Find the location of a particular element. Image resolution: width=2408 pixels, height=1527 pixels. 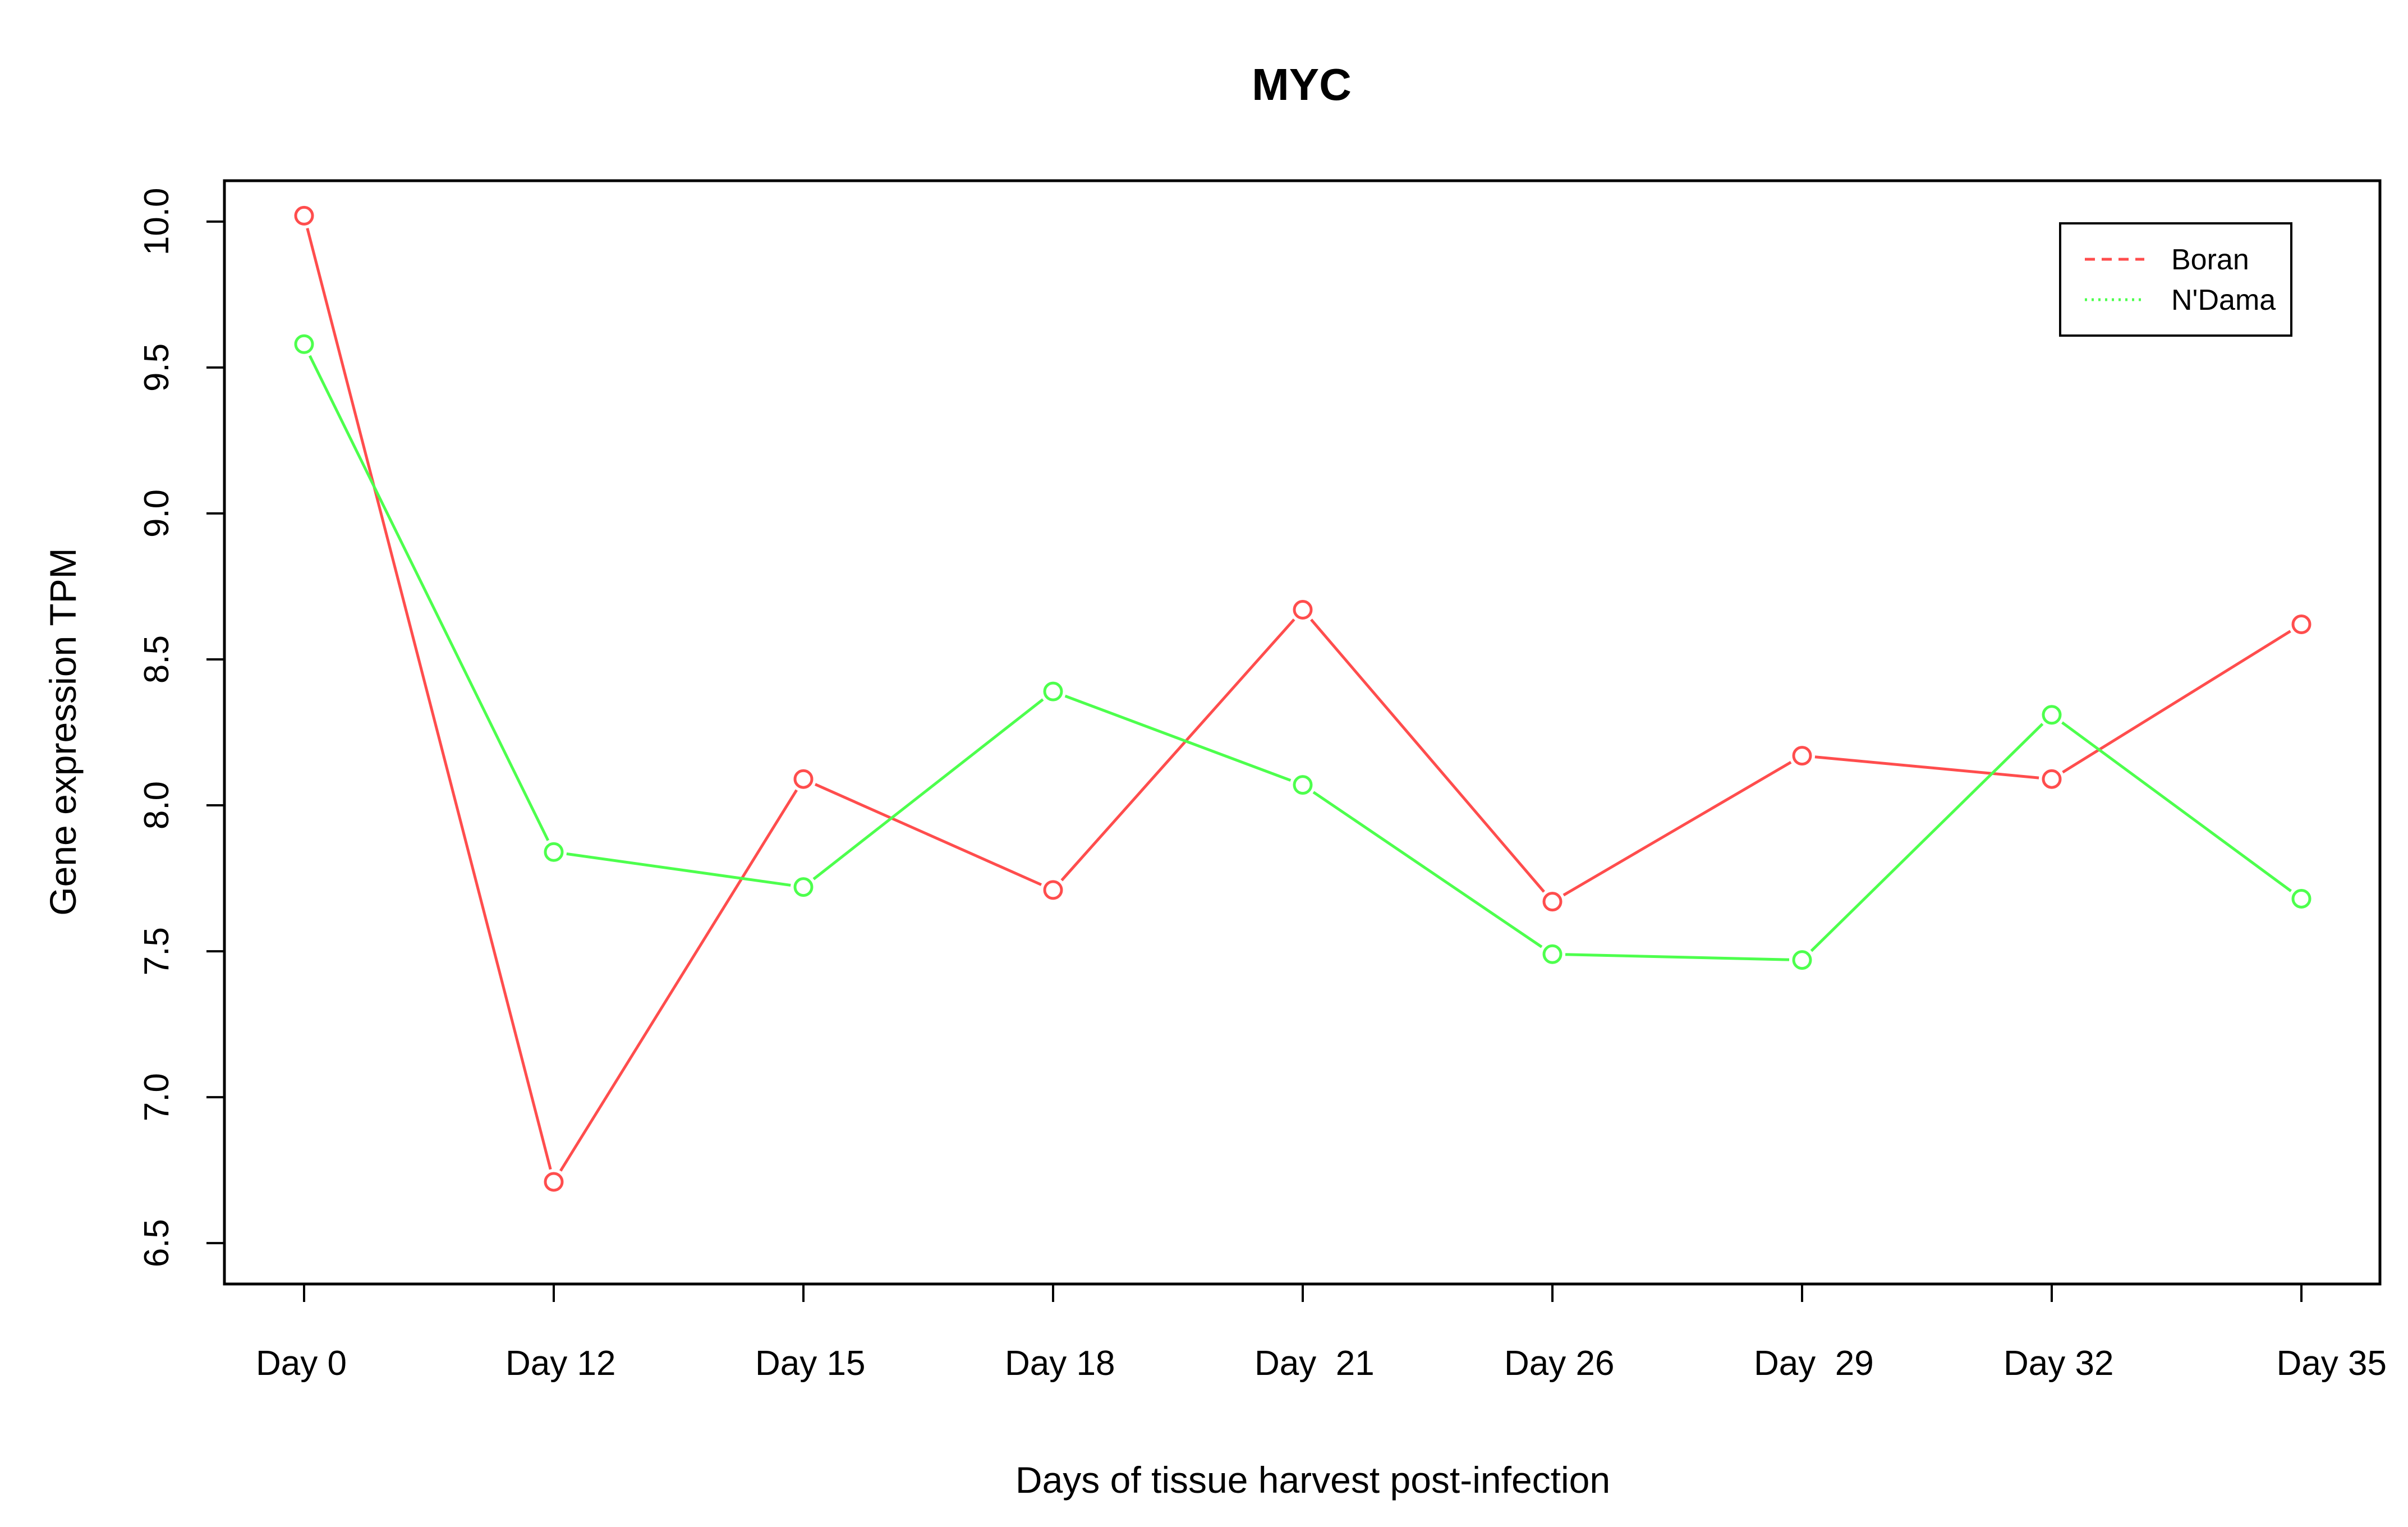

x-tick-label: Day 15 is located at coordinates (810, 1363).